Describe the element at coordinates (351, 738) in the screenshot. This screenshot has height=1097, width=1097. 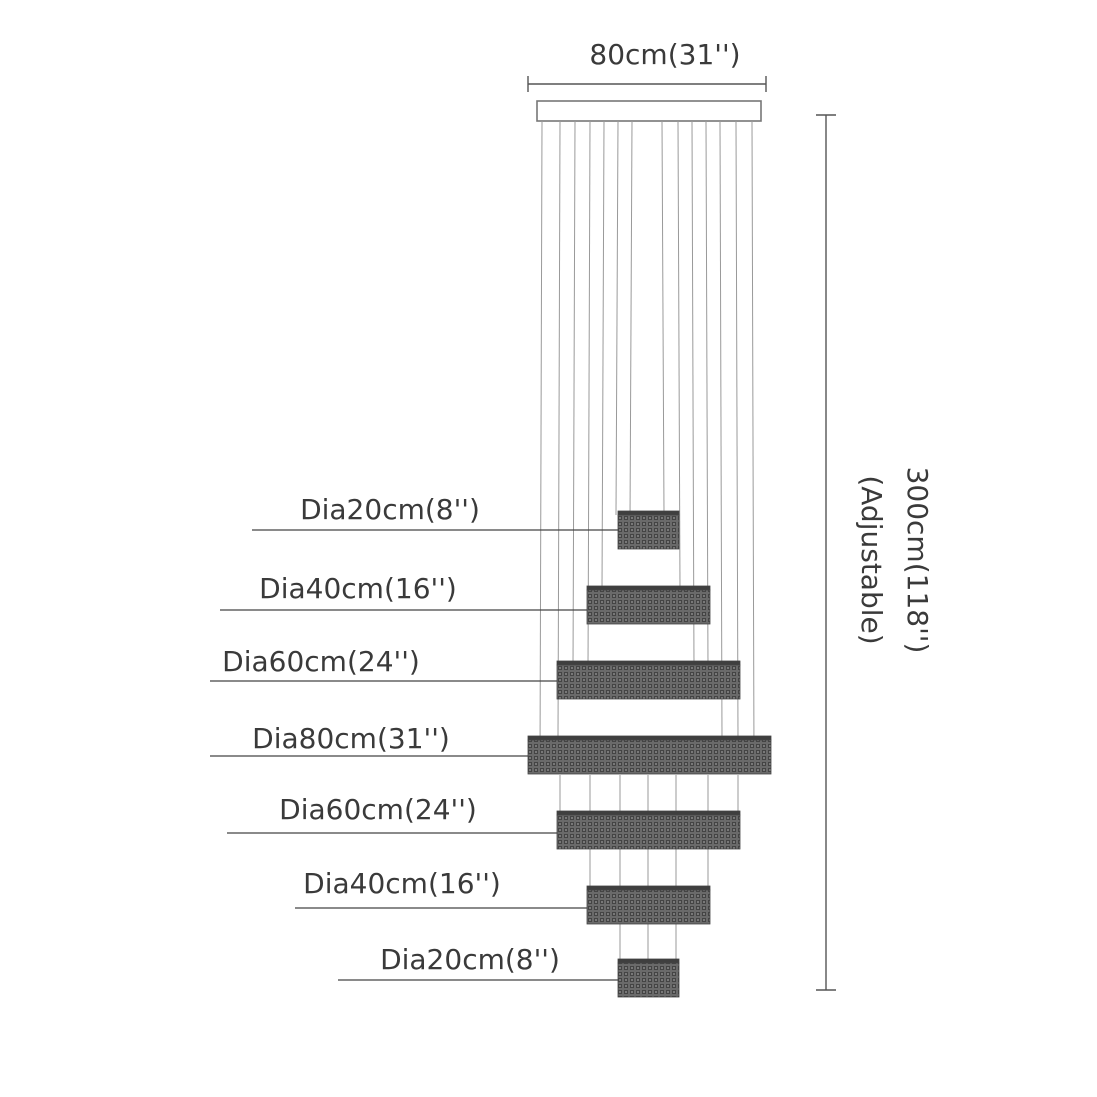
I see `tier-diameter-label: Dia80cm(31'')` at that location.